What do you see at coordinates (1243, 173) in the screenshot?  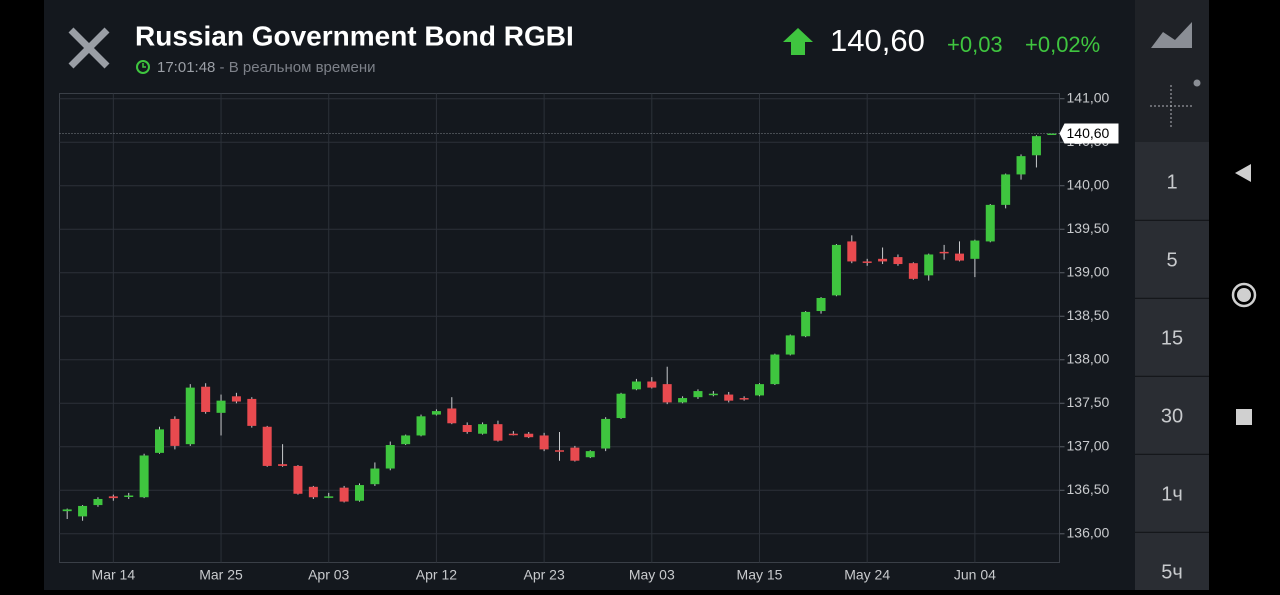 I see `nav-back` at bounding box center [1243, 173].